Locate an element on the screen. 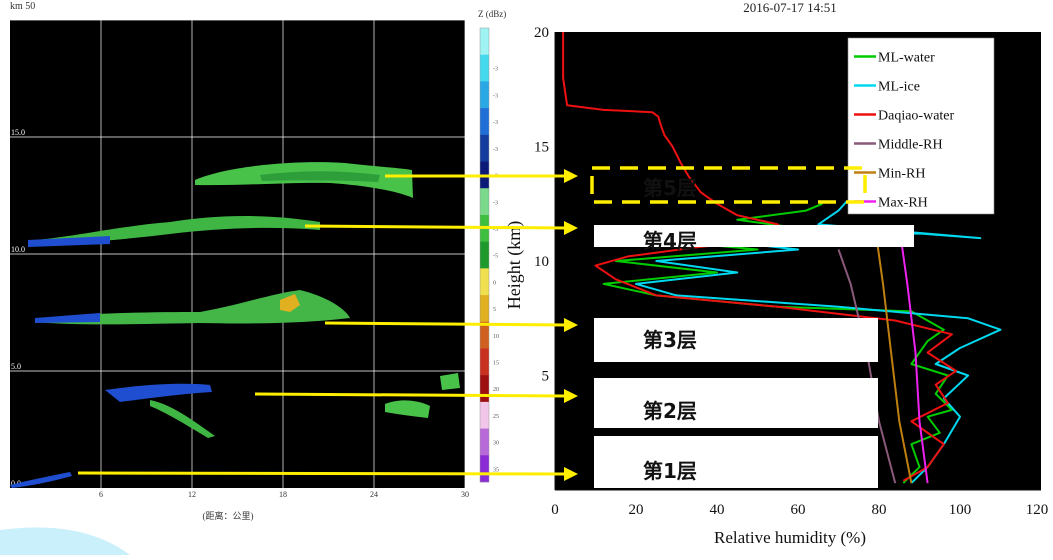  radar-top-label: km 50 is located at coordinates (22, 6).